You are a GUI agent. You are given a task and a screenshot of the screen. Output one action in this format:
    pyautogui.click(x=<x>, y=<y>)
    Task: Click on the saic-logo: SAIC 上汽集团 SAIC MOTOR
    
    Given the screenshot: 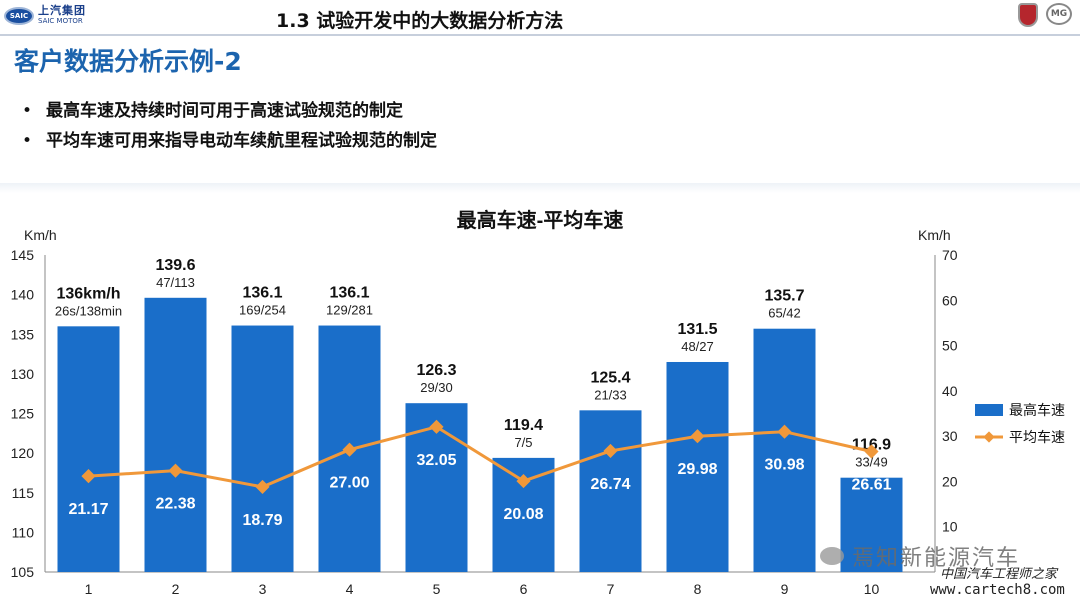 What is the action you would take?
    pyautogui.click(x=45, y=15)
    